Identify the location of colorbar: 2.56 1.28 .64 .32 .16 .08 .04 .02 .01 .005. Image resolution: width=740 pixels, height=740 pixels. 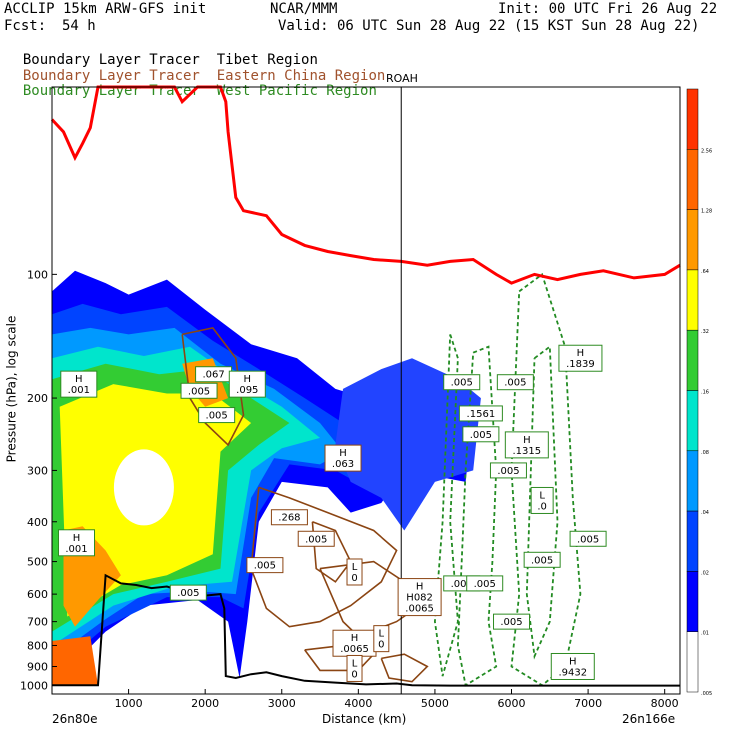
(699, 392).